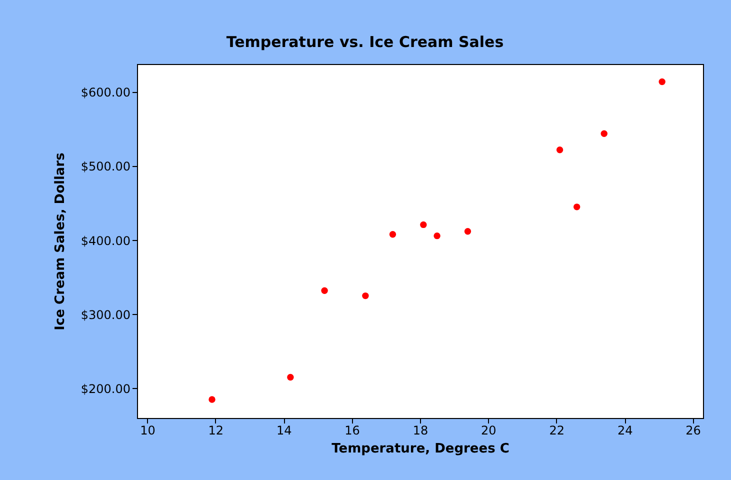 The height and width of the screenshot is (480, 731). I want to click on chart-title: Temperature vs. Ice Cream Sales, so click(365, 42).